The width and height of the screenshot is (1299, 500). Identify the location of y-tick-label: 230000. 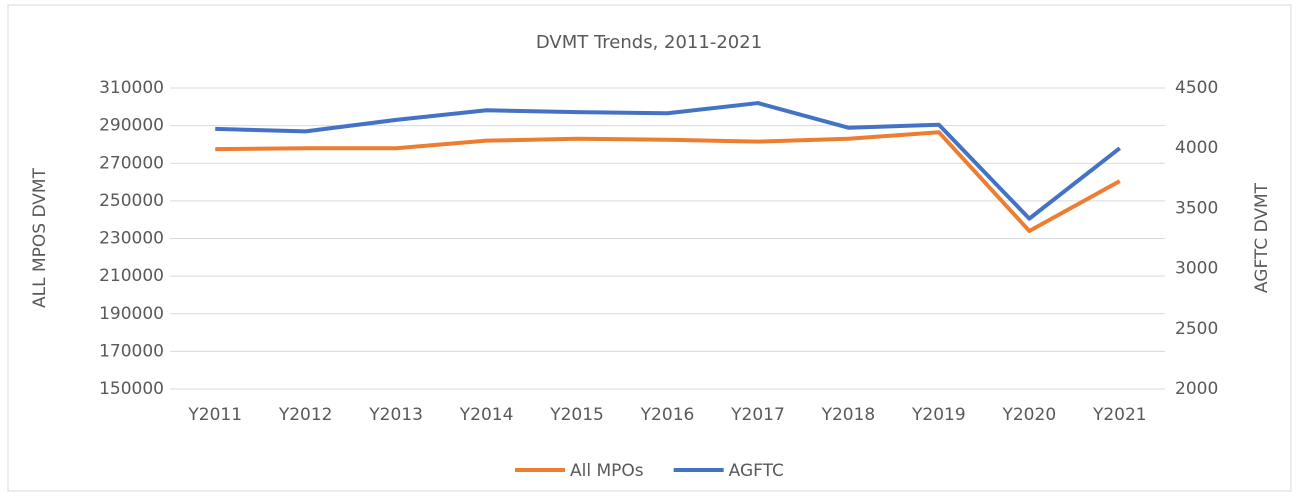
(131, 239).